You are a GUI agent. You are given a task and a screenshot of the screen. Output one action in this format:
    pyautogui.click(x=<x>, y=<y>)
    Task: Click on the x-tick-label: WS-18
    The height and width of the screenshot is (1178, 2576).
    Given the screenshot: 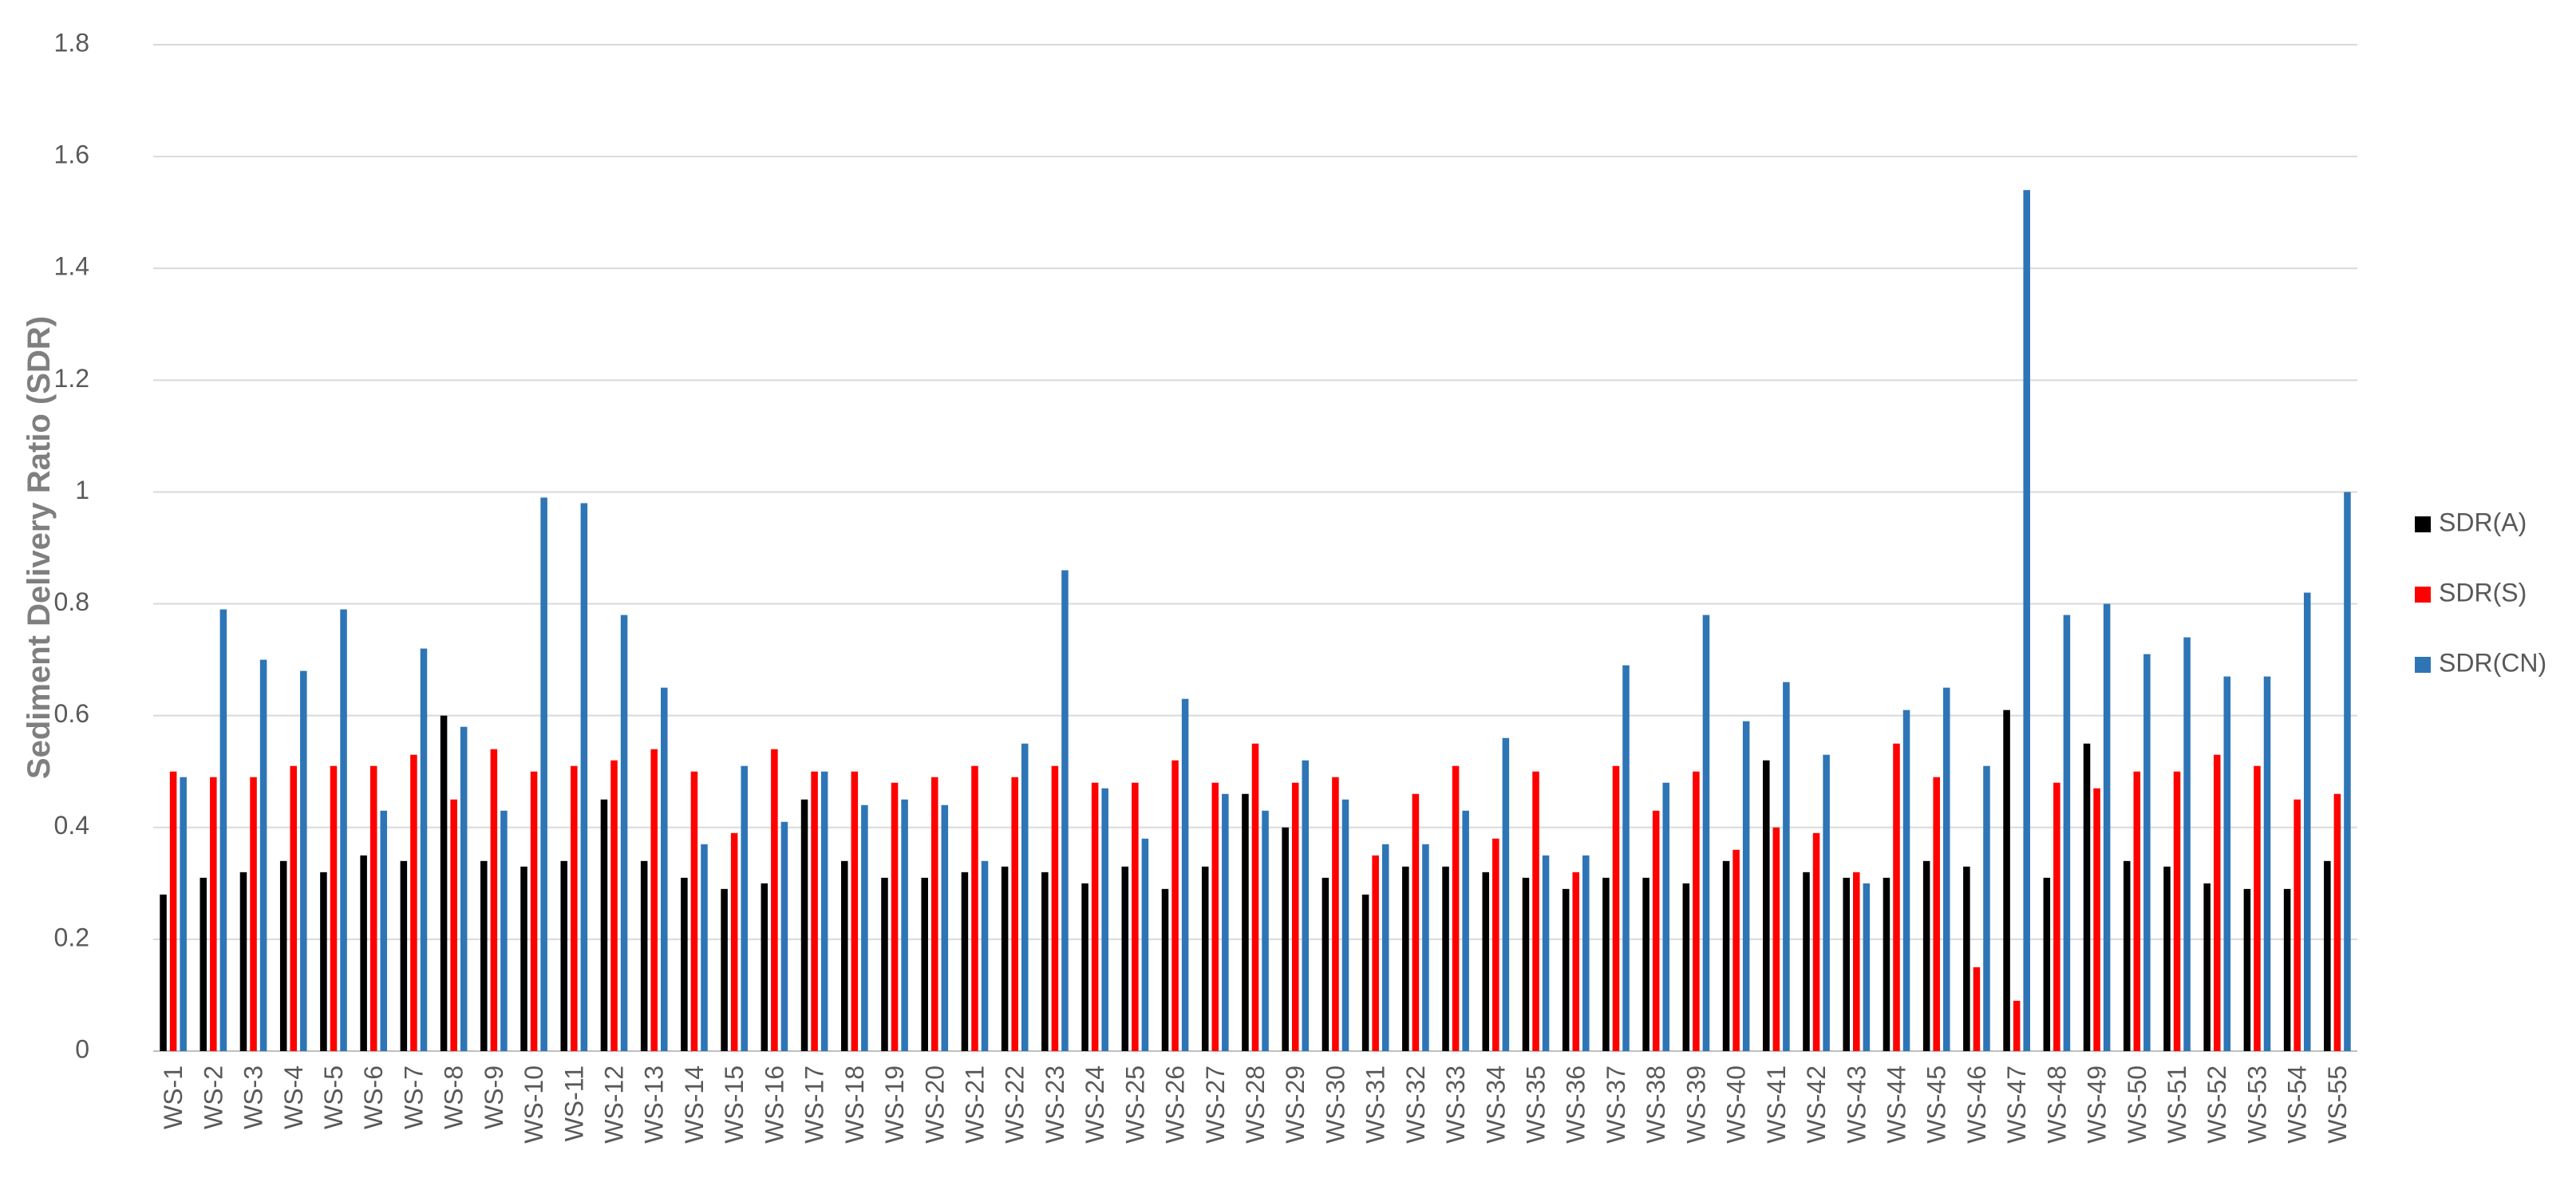 What is the action you would take?
    pyautogui.click(x=854, y=1104)
    